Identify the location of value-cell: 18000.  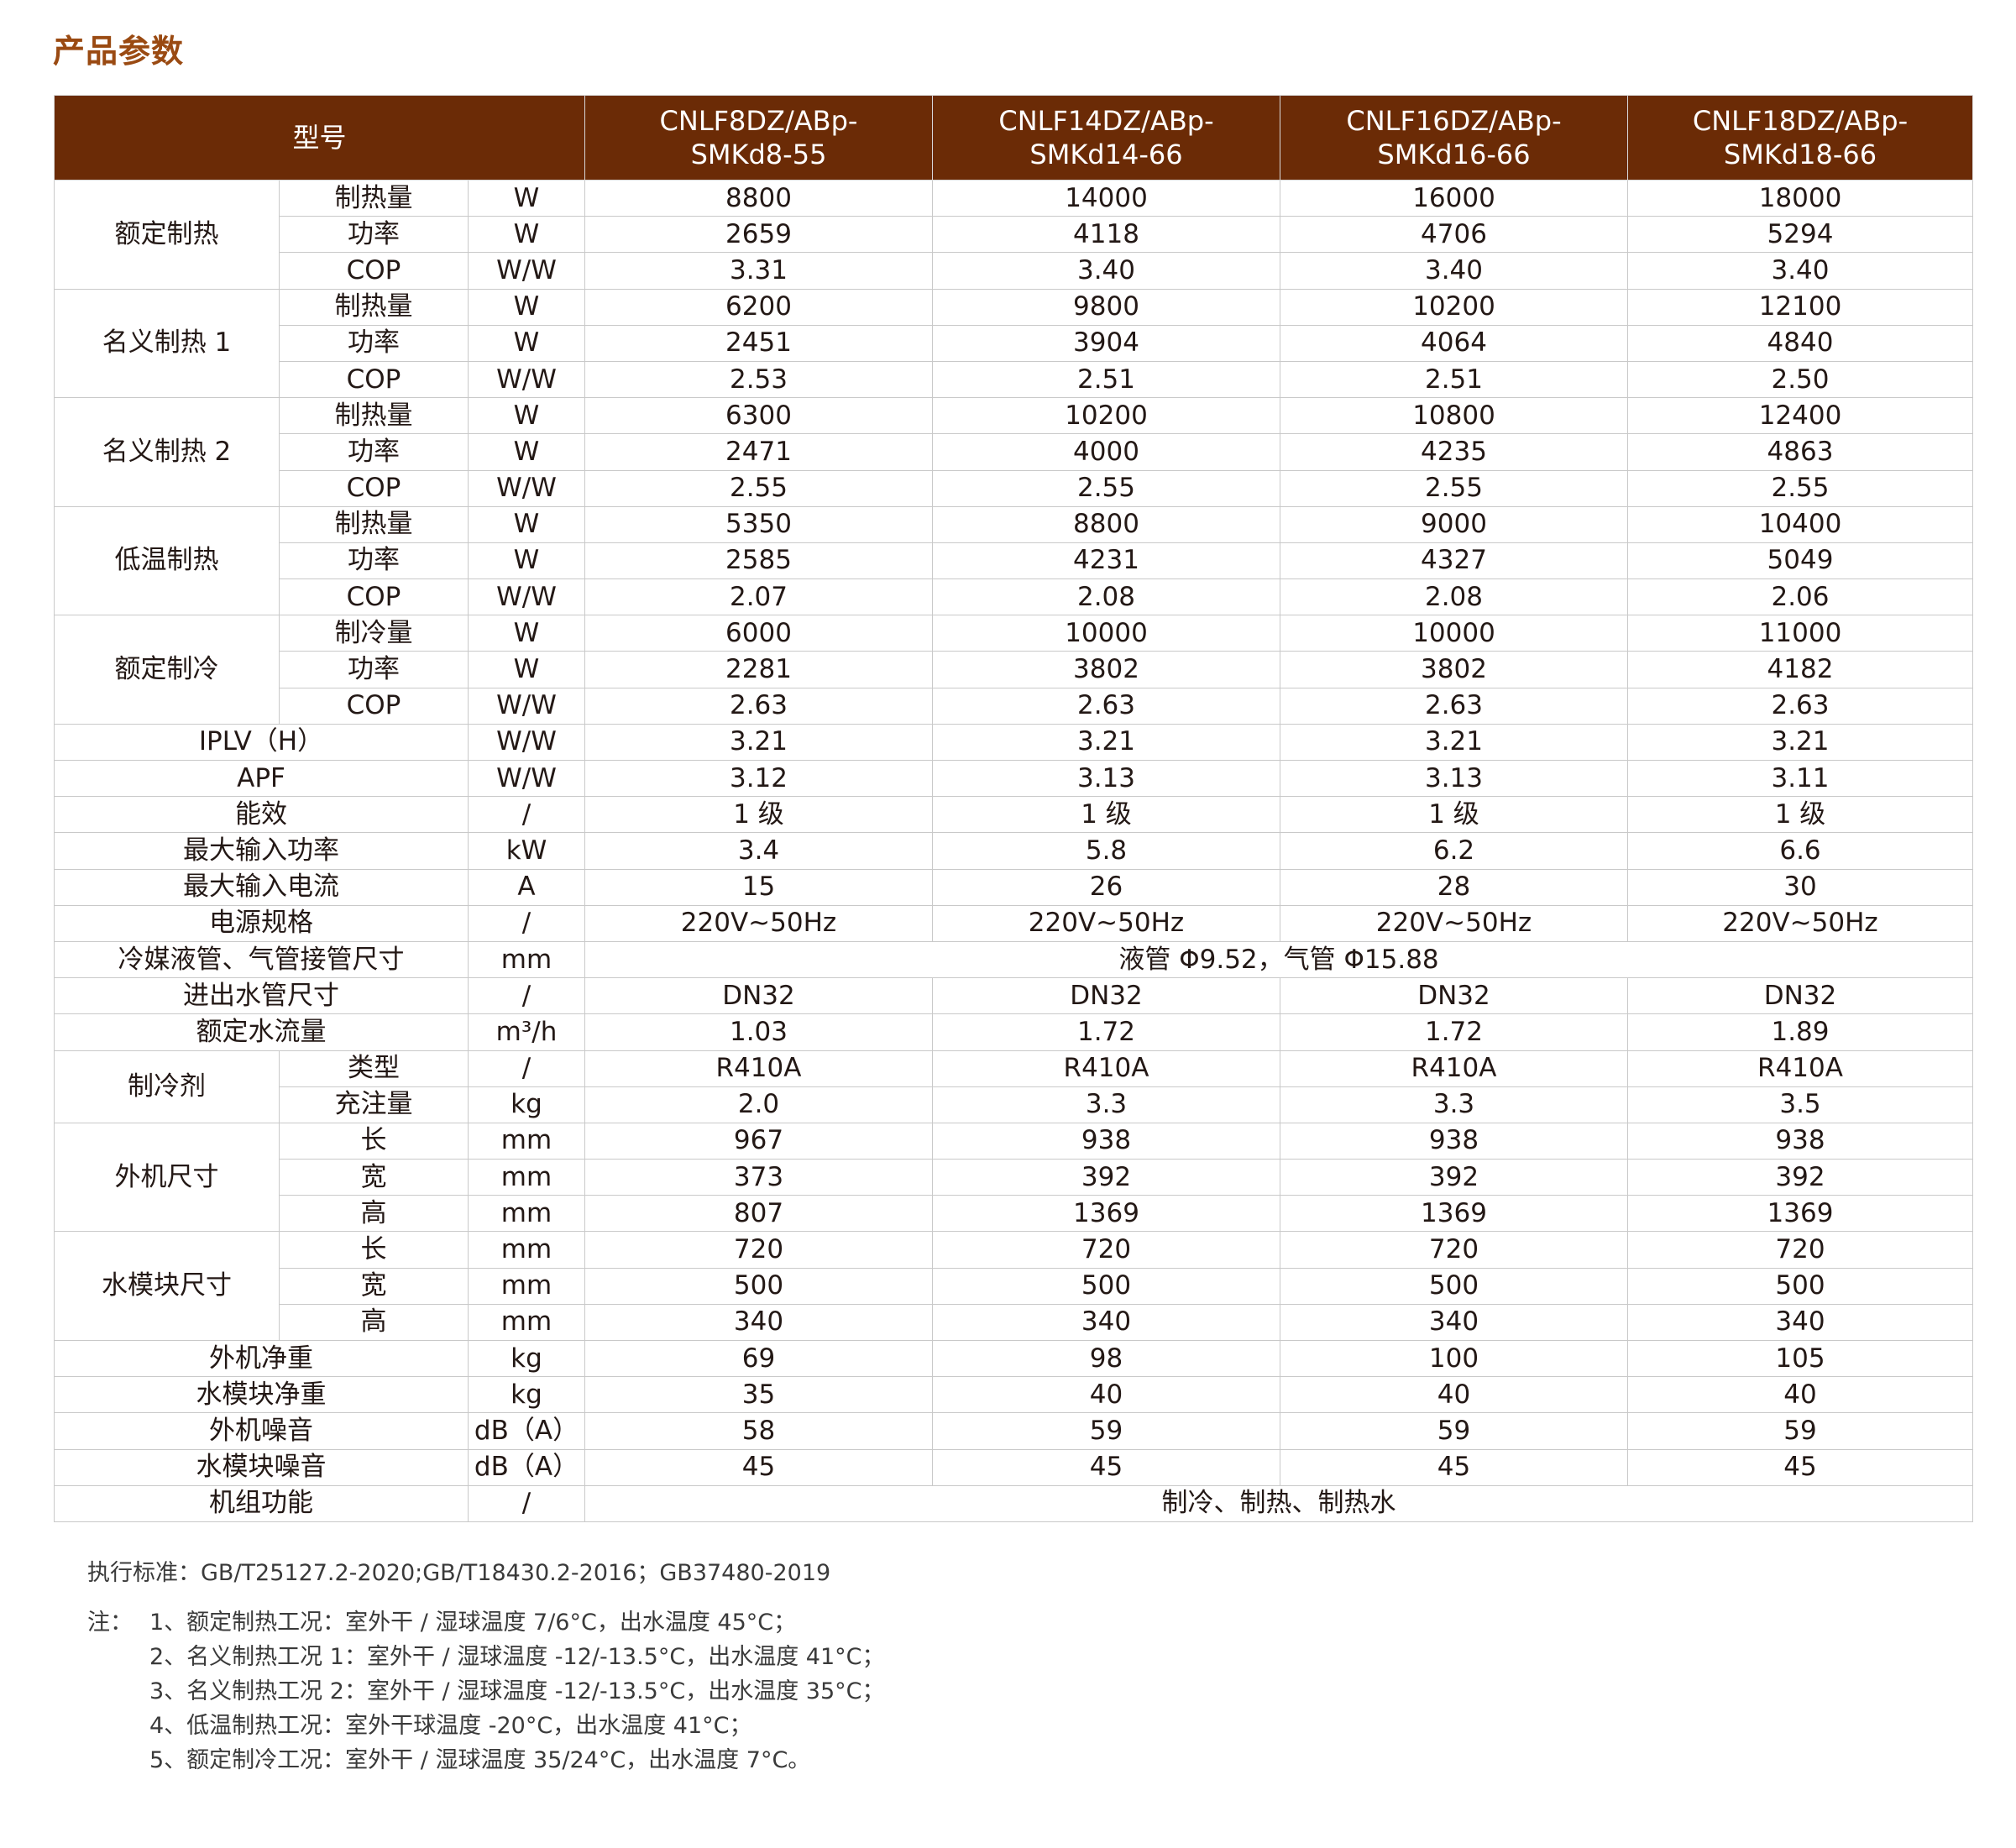
(1800, 198).